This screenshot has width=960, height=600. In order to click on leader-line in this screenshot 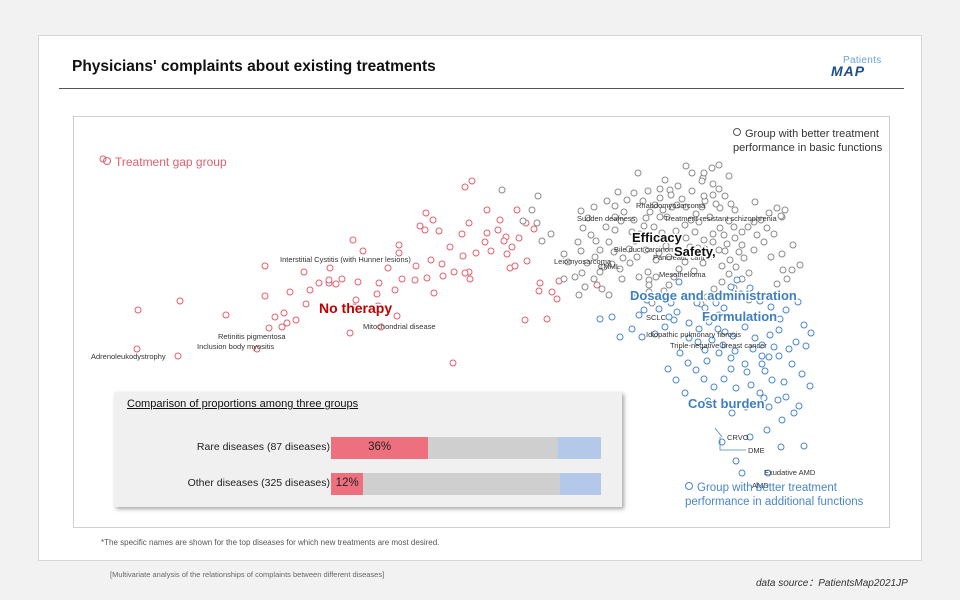, I will do `click(732, 444)`.